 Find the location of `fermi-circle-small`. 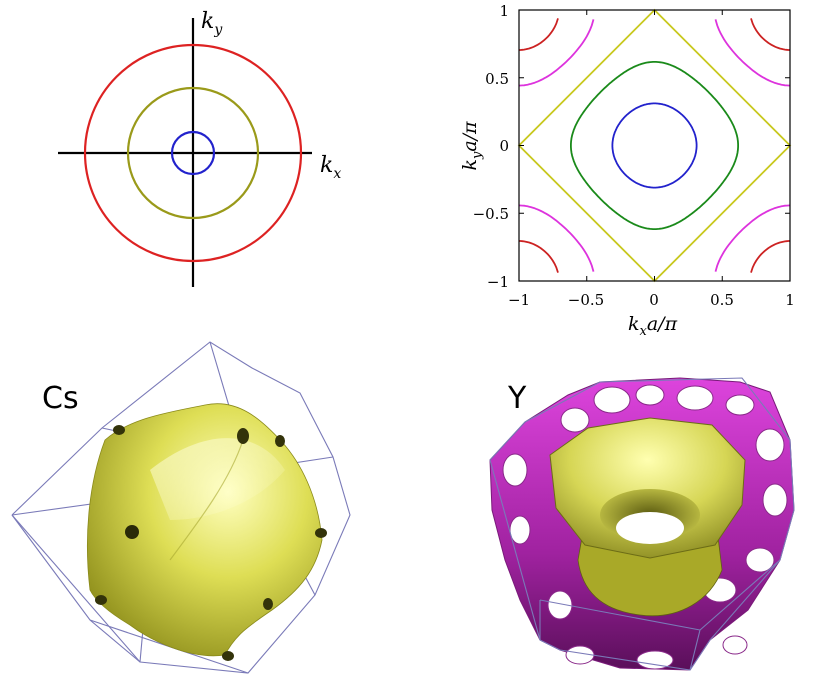

fermi-circle-small is located at coordinates (193, 153).